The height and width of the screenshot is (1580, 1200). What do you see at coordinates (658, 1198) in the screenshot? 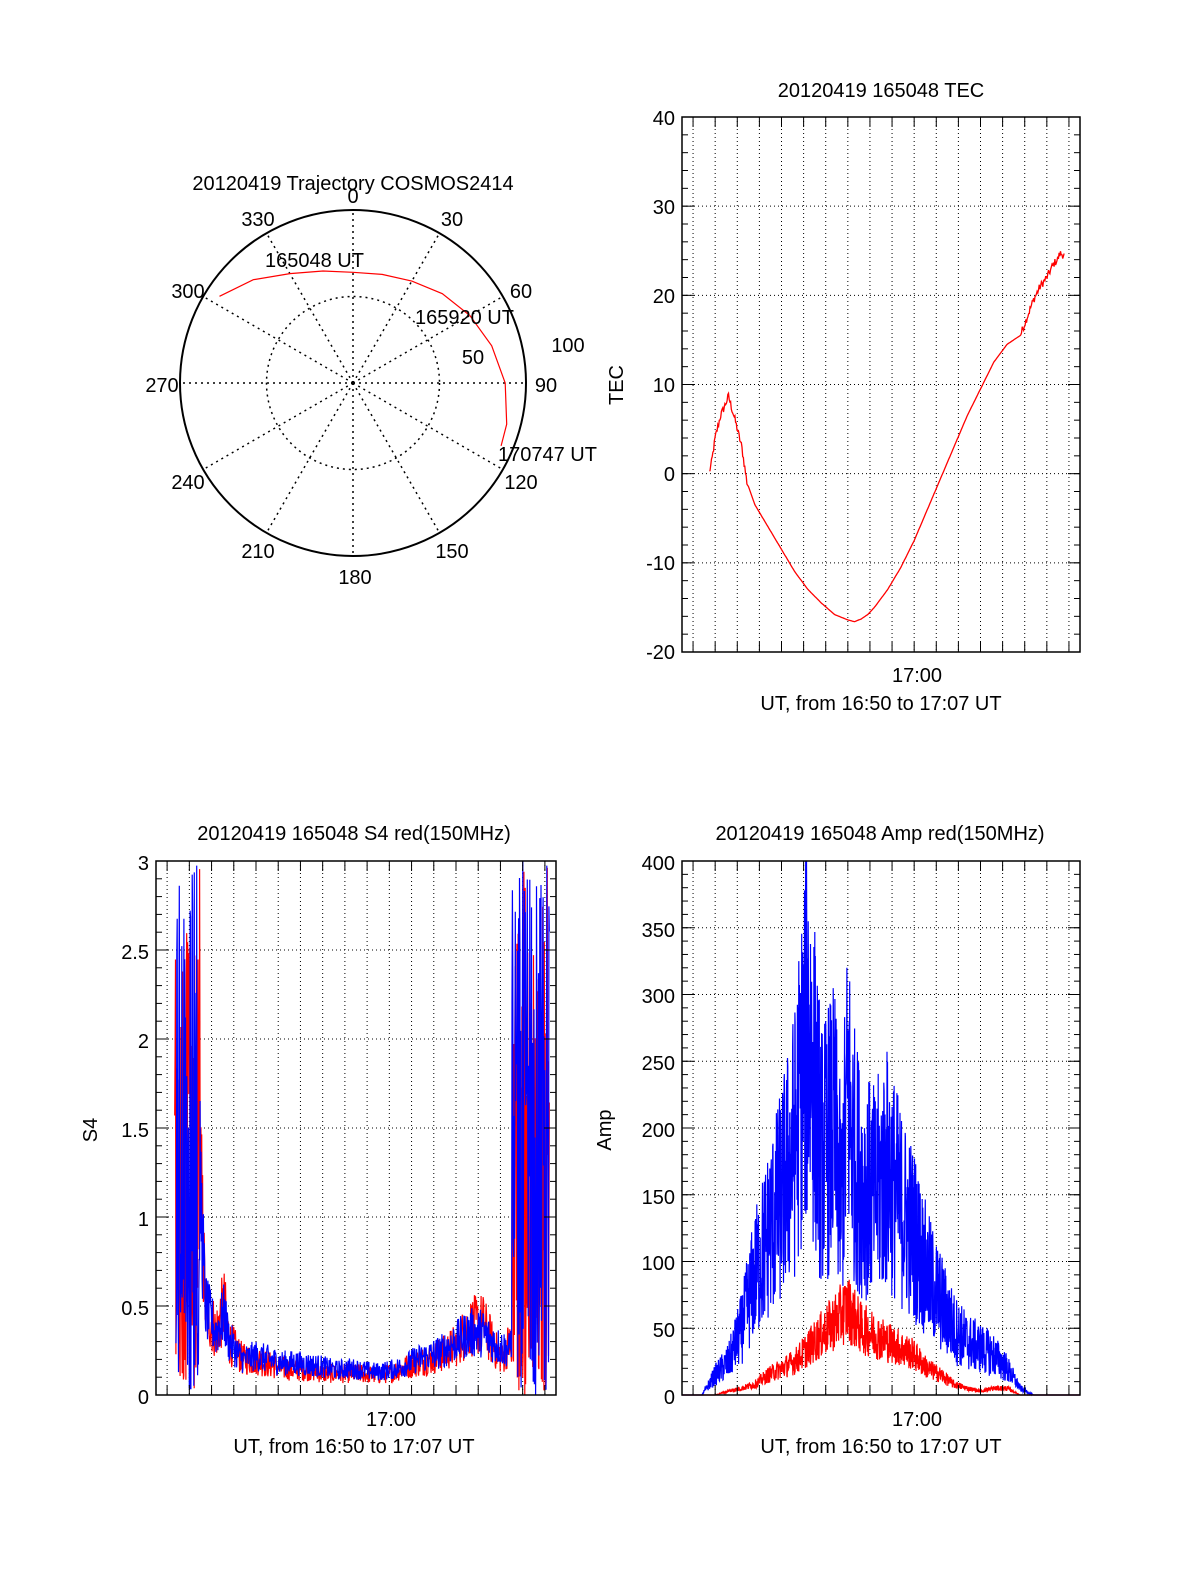
I see `y-tick-label: 150` at bounding box center [658, 1198].